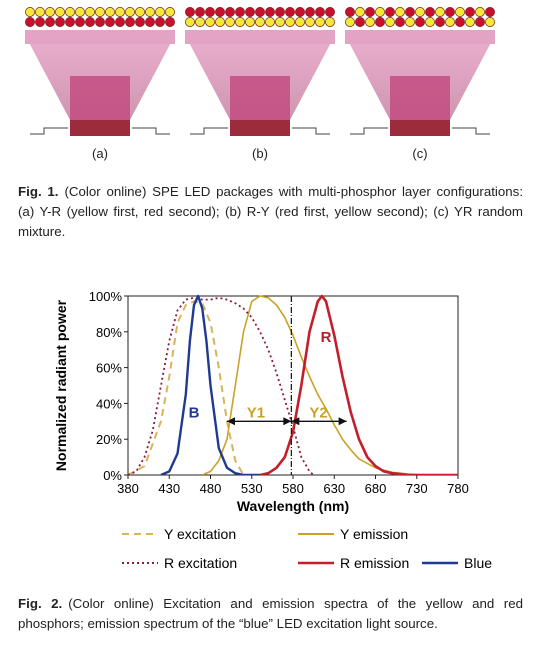 The image size is (540, 663). I want to click on y-tick-label: 80%, so click(109, 332).